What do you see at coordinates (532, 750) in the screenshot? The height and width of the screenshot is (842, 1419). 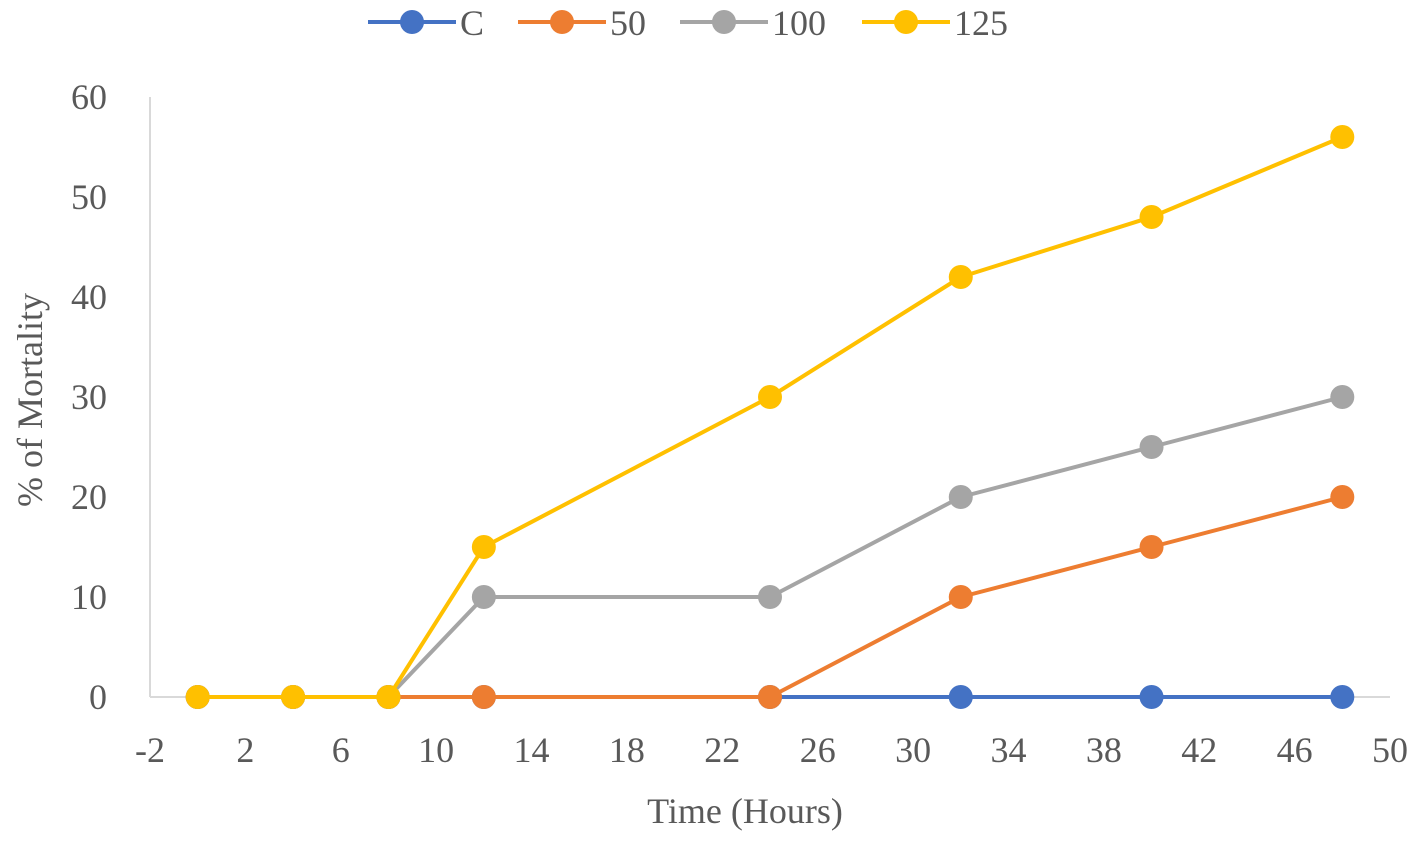 I see `x-tick-label: 14` at bounding box center [532, 750].